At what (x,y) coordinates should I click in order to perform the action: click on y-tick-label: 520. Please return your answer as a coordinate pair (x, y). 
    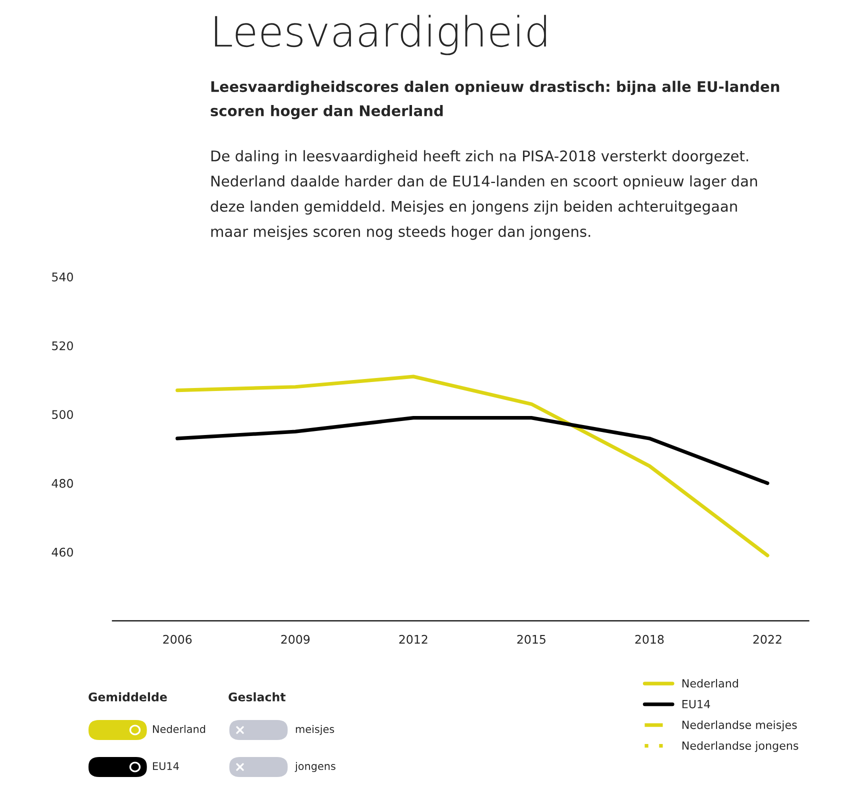
    Looking at the image, I should click on (62, 345).